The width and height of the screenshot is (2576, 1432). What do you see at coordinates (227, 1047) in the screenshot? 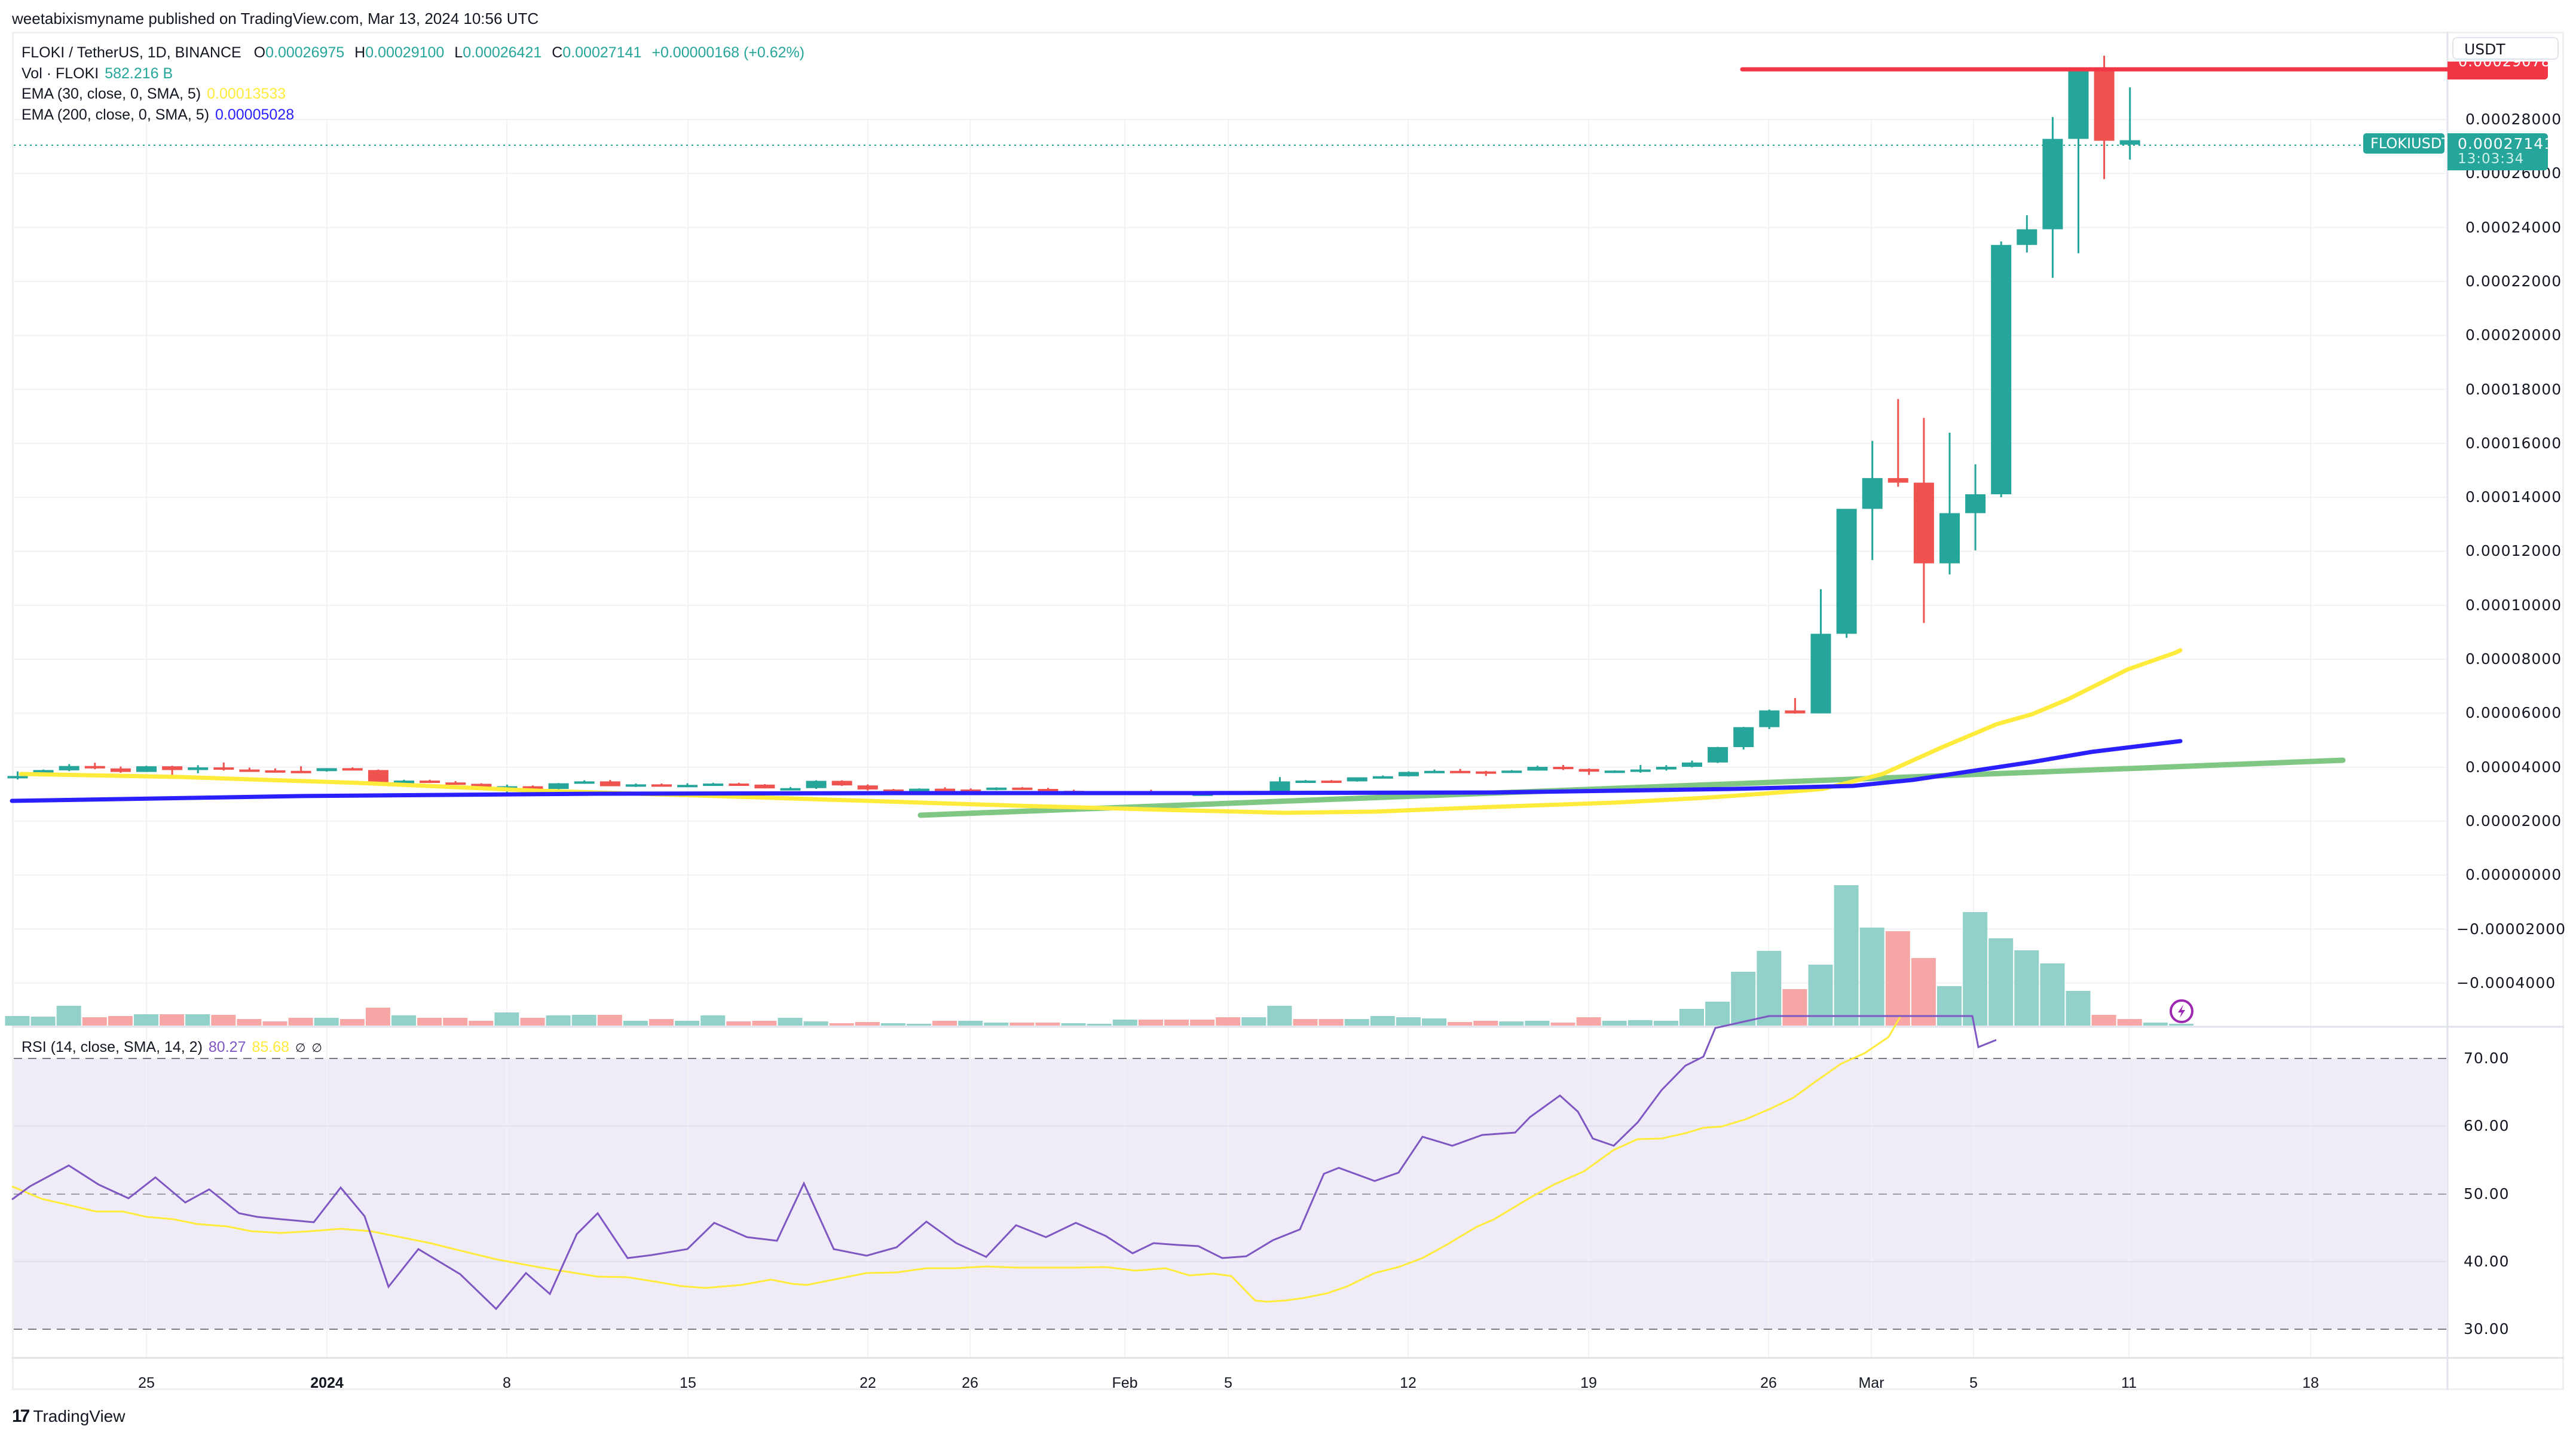
I see `rsi-value: 80.27` at bounding box center [227, 1047].